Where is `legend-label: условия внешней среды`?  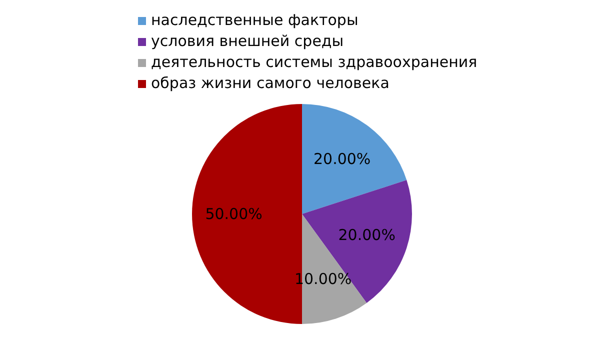
legend-label: условия внешней среды is located at coordinates (247, 41).